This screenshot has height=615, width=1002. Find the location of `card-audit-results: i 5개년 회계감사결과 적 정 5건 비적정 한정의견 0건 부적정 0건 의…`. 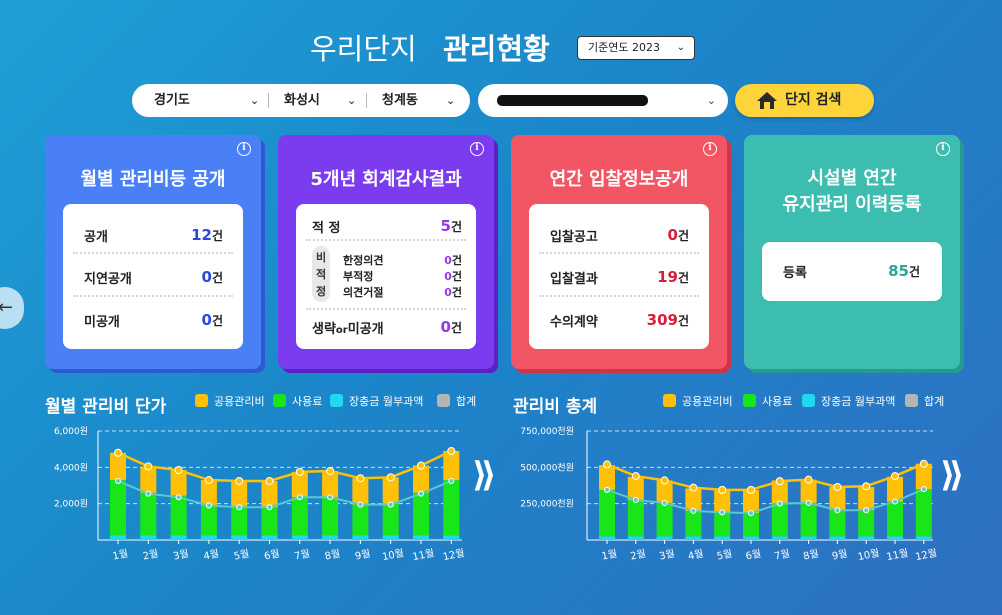

card-audit-results: i 5개년 회계감사결과 적 정 5건 비적정 한정의견 0건 부적정 0건 의… is located at coordinates (386, 252).